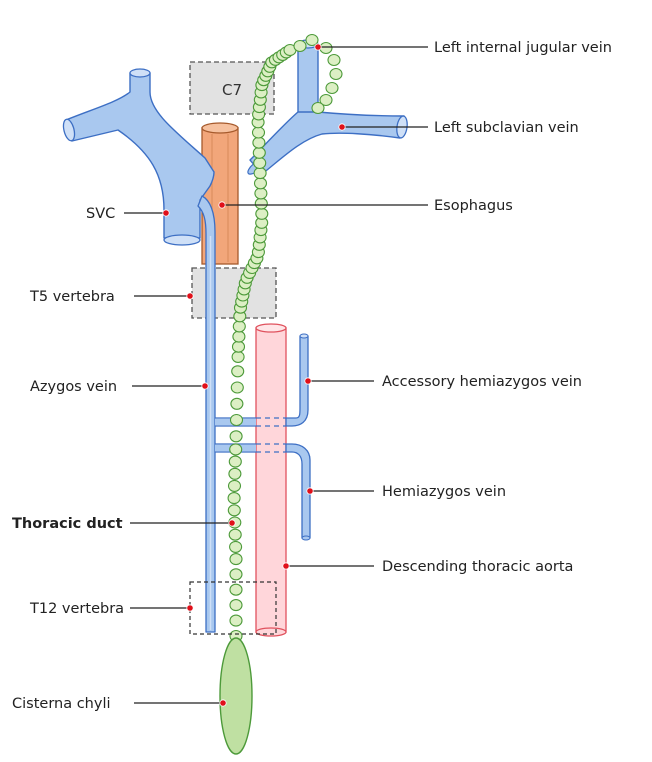  What do you see at coordinates (180, 703) in the screenshot?
I see `leader-cisterna-chyli` at bounding box center [180, 703].